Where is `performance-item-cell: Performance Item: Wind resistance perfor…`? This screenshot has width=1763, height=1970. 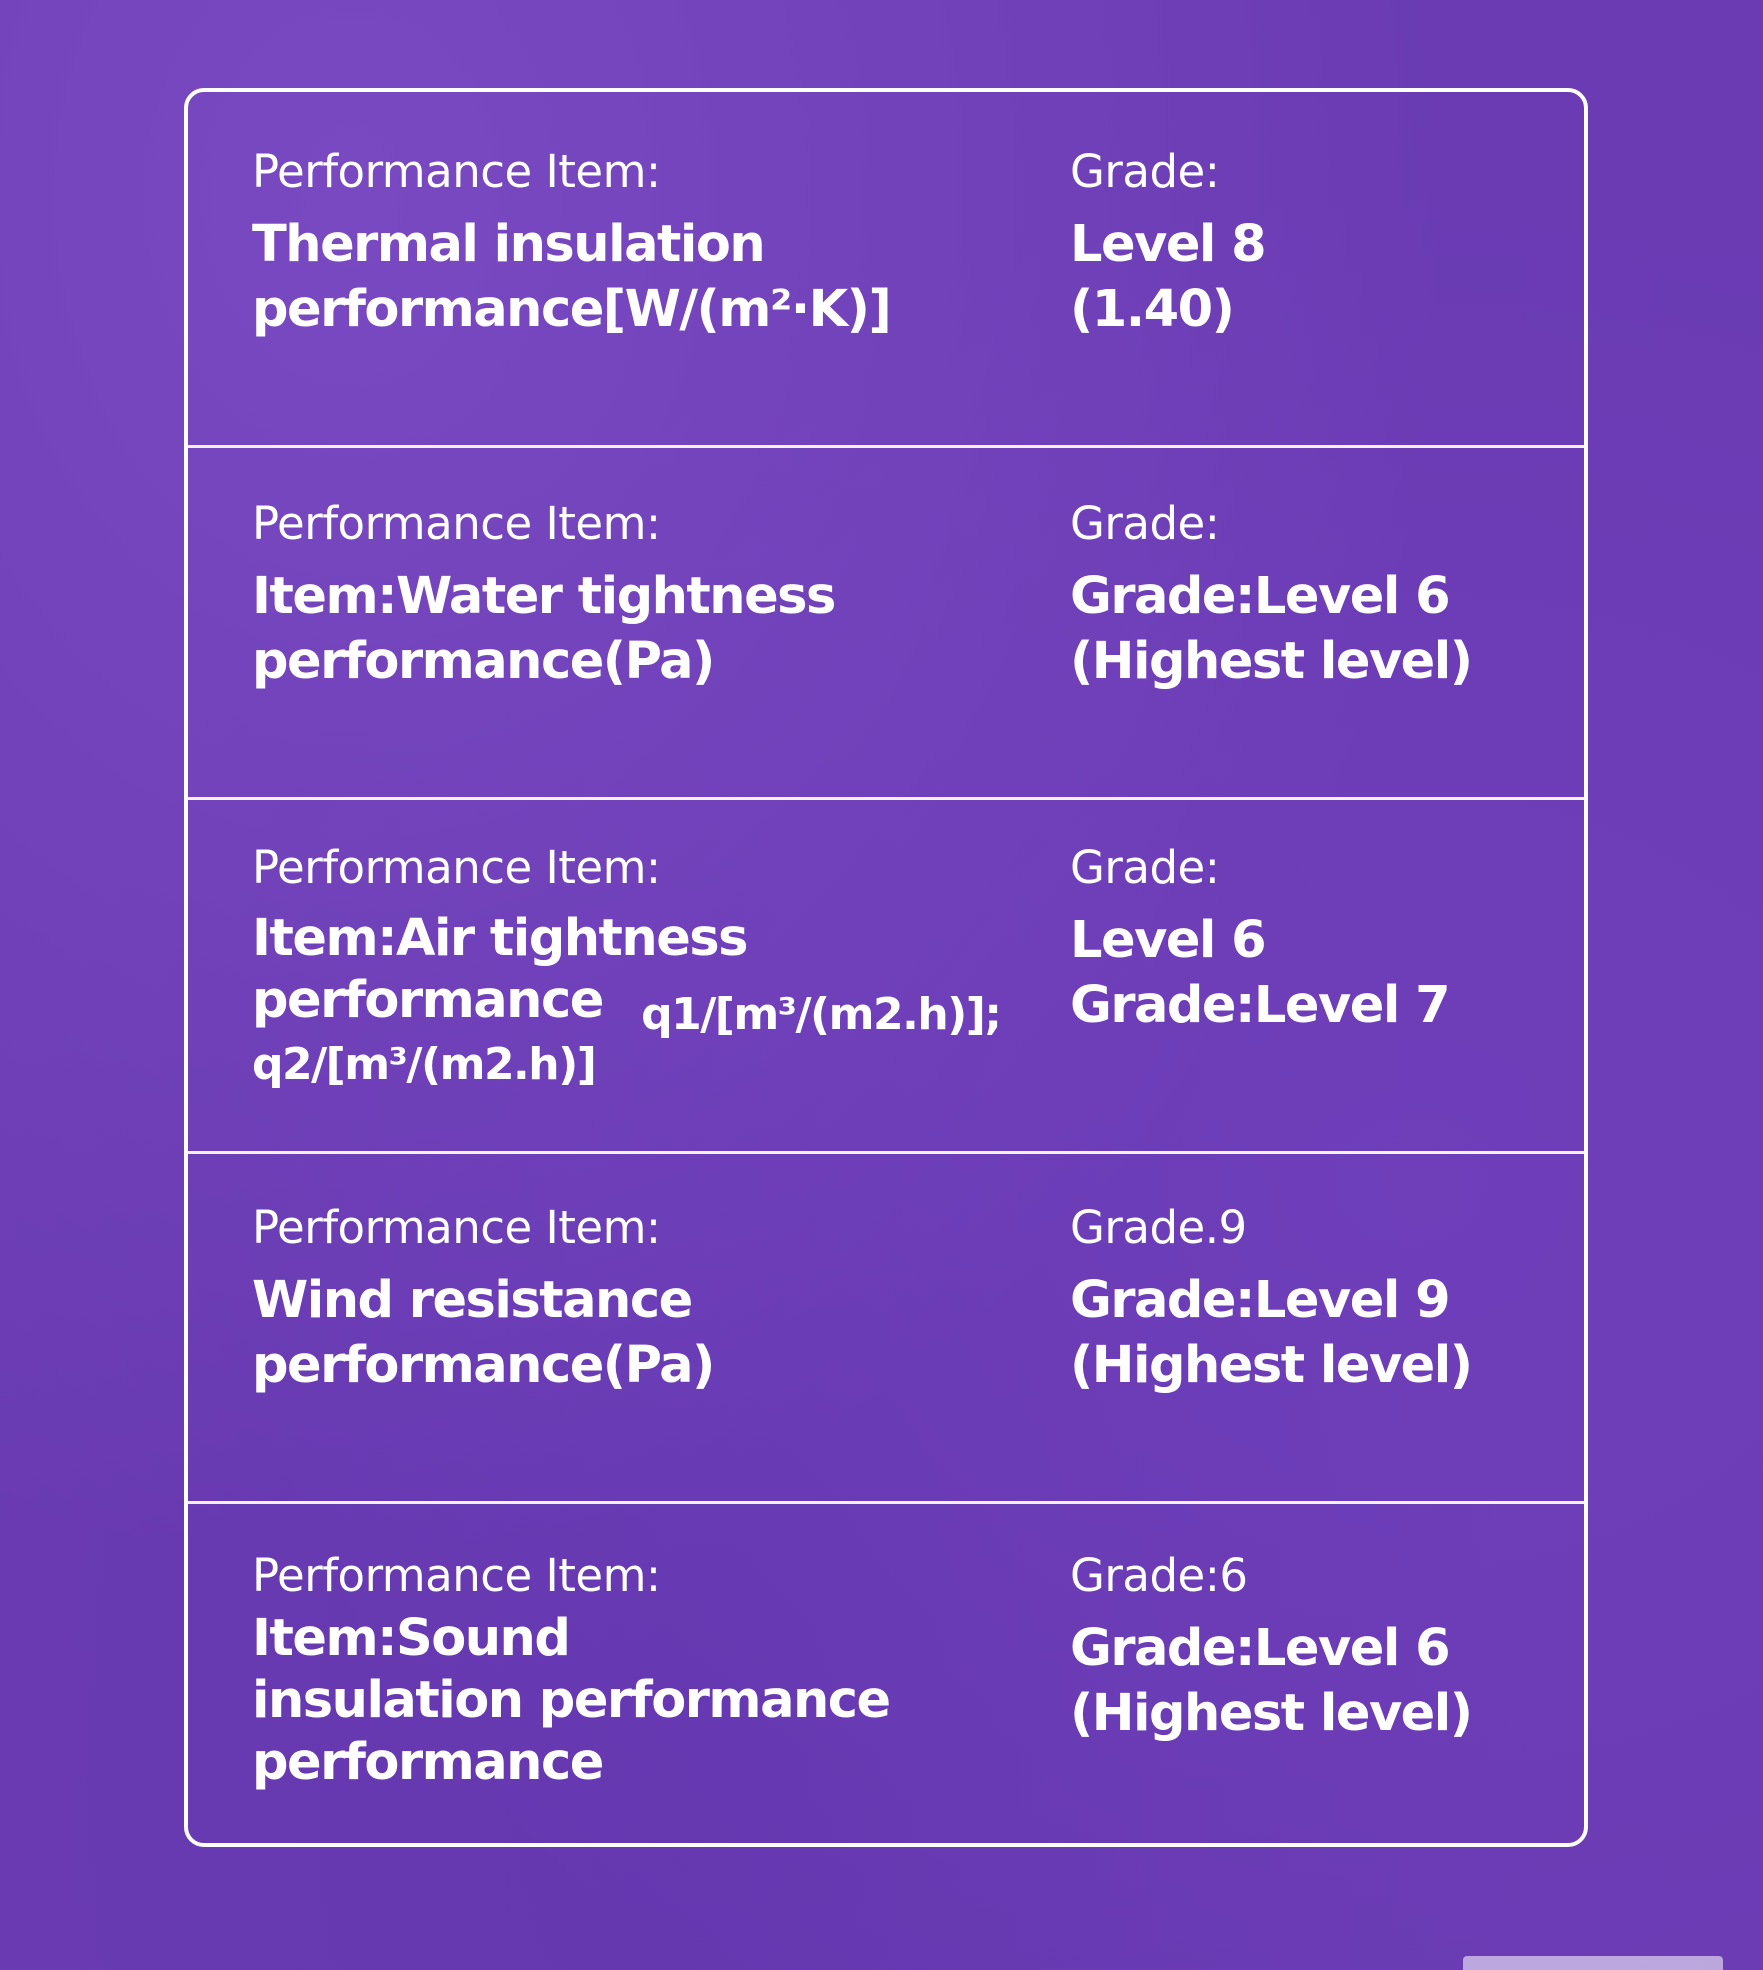
performance-item-cell: Performance Item: Wind resistance perfor… is located at coordinates (632, 1299).